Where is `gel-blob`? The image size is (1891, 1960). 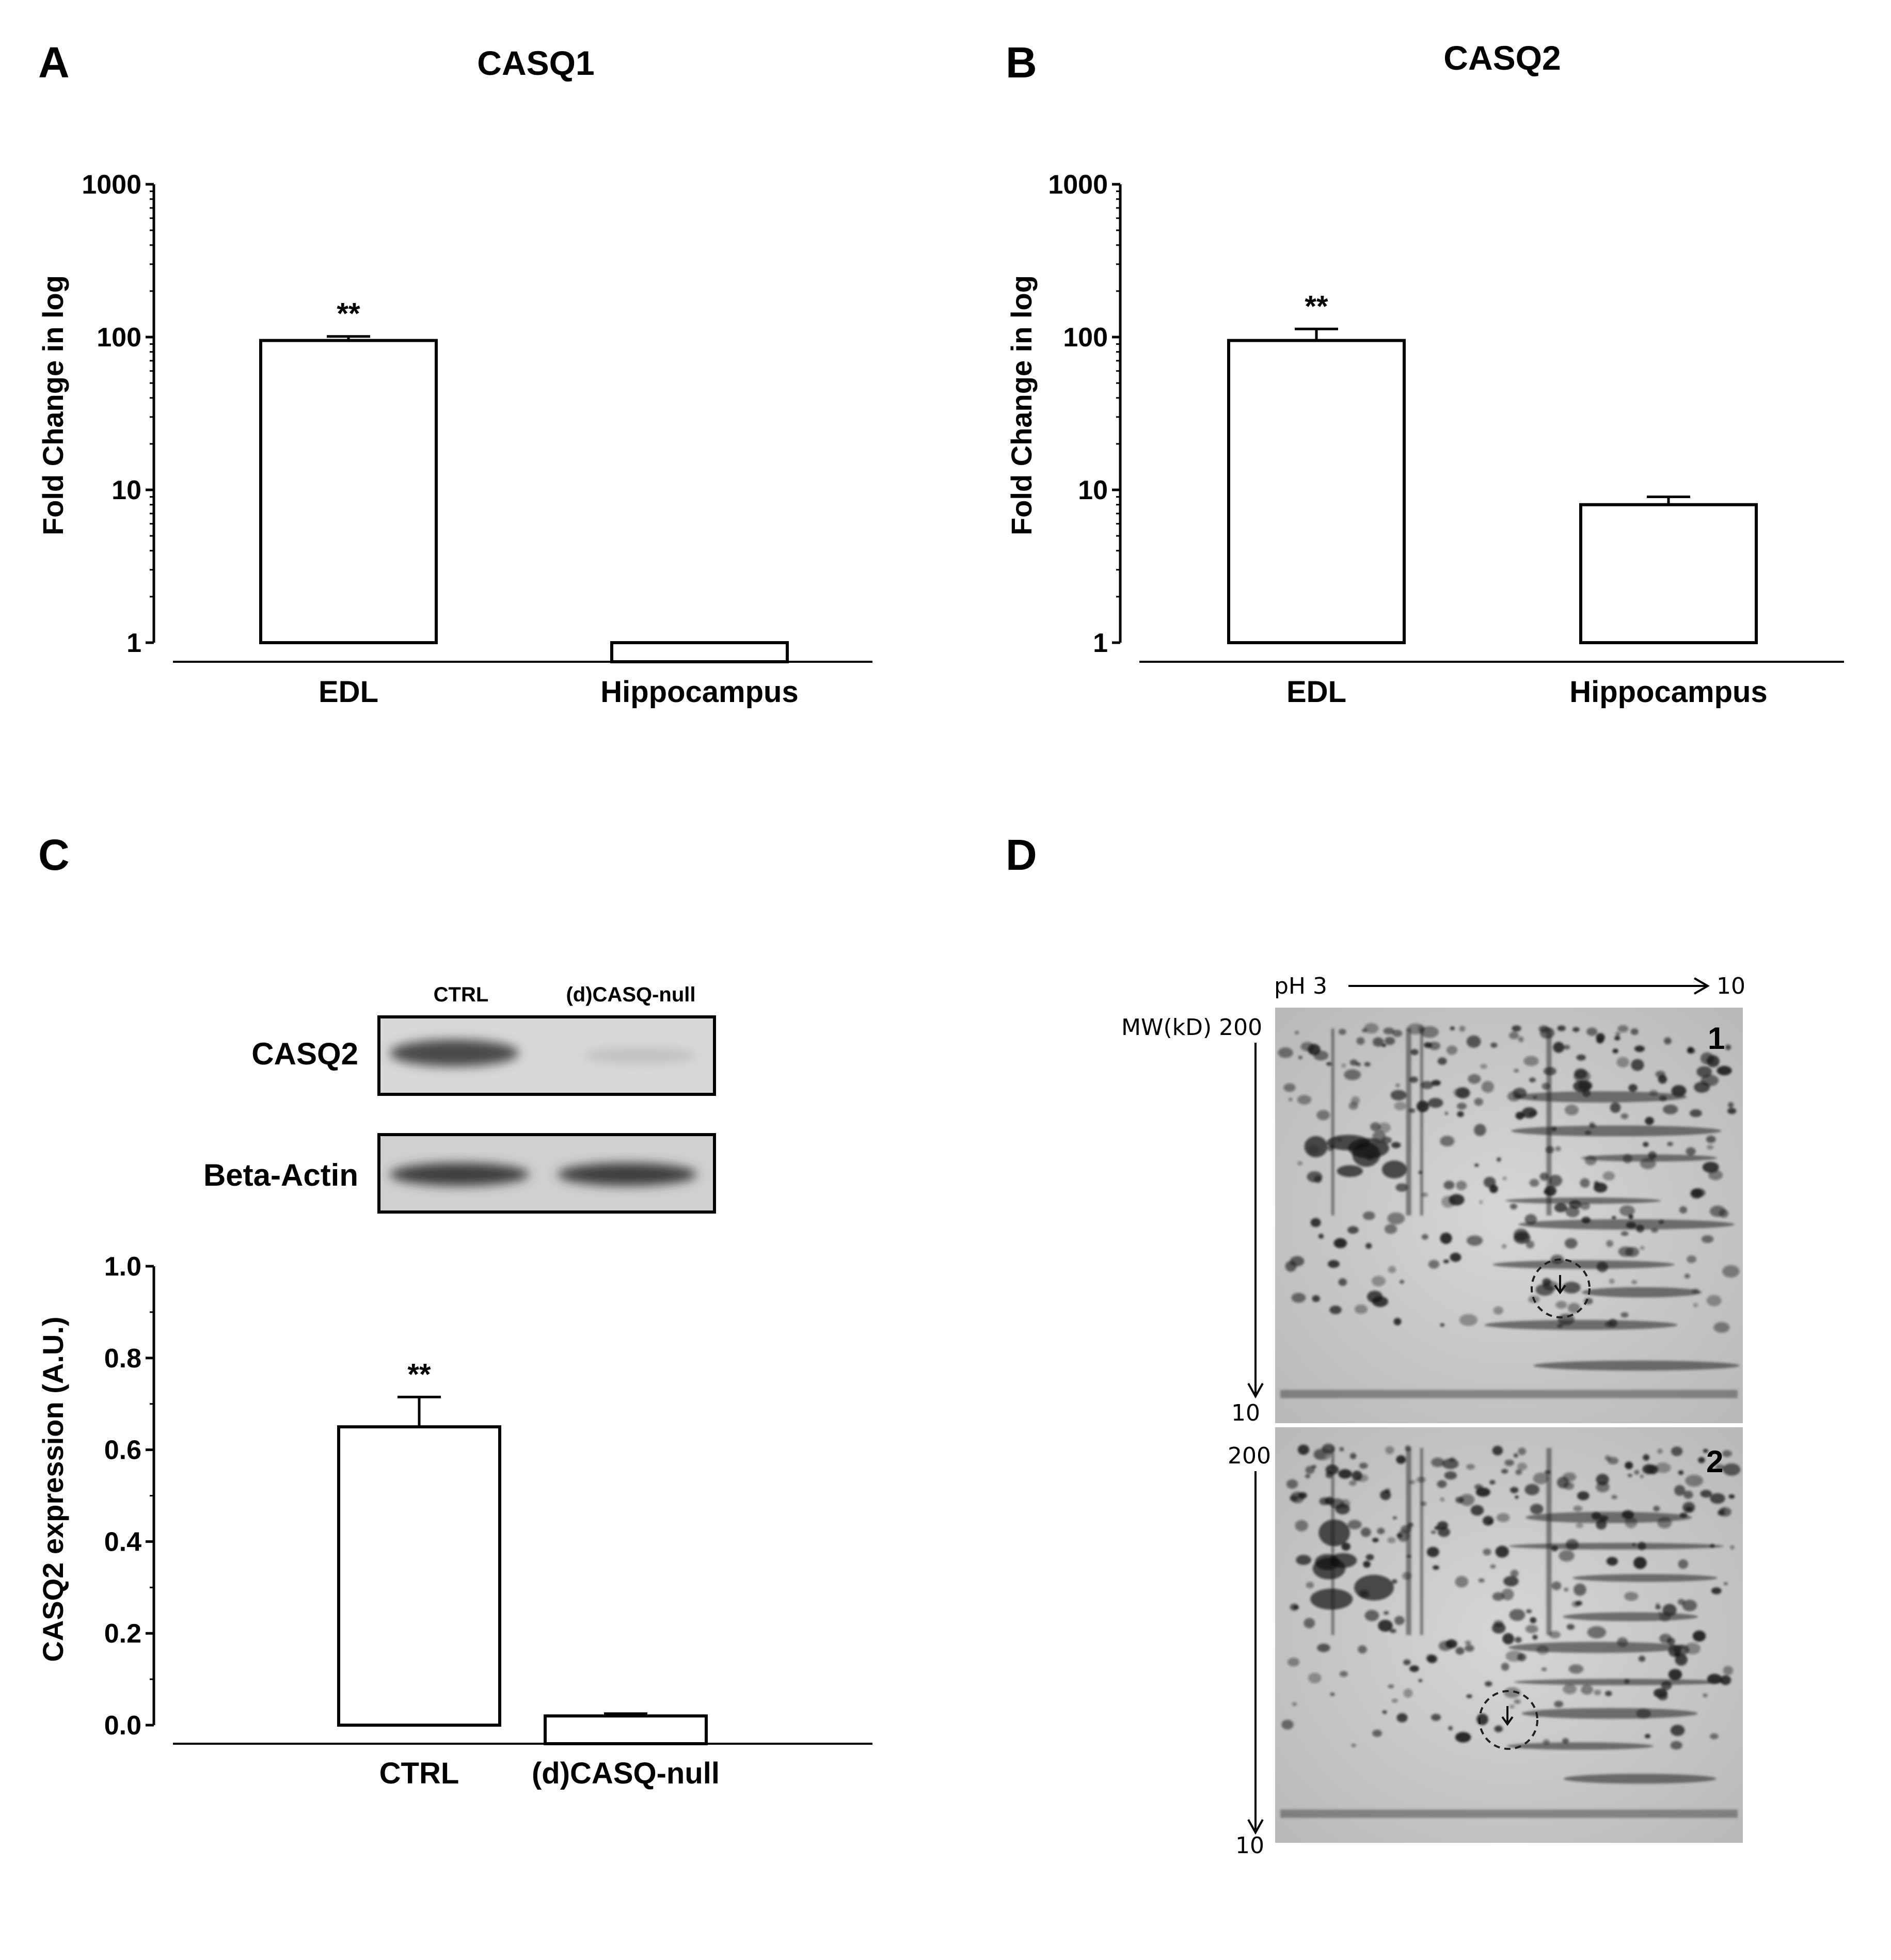 gel-blob is located at coordinates (1334, 1533).